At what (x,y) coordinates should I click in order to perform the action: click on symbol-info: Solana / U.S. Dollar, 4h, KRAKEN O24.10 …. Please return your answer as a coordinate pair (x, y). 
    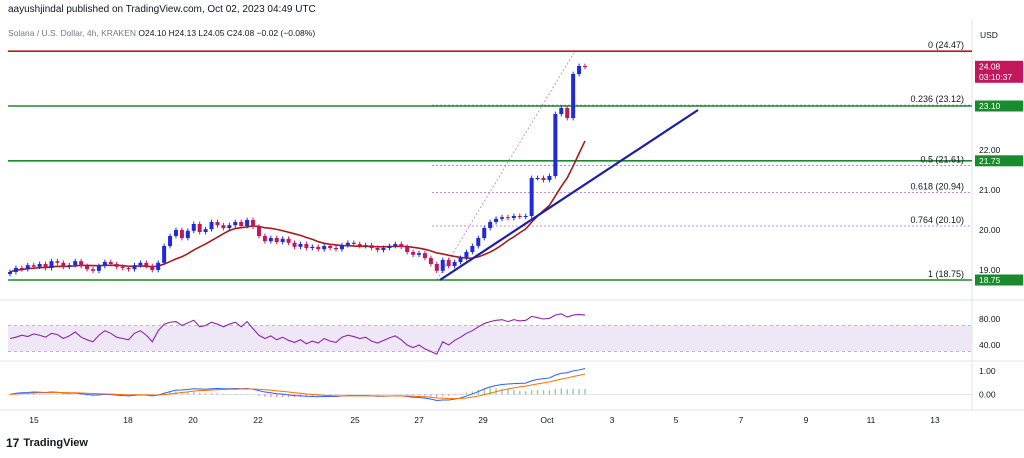
    Looking at the image, I should click on (161, 33).